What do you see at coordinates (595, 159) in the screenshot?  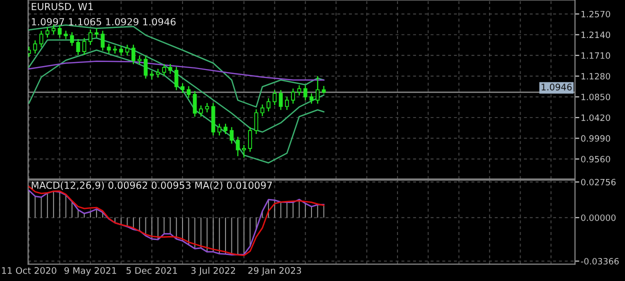 I see `y-tick-label: 0.9560` at bounding box center [595, 159].